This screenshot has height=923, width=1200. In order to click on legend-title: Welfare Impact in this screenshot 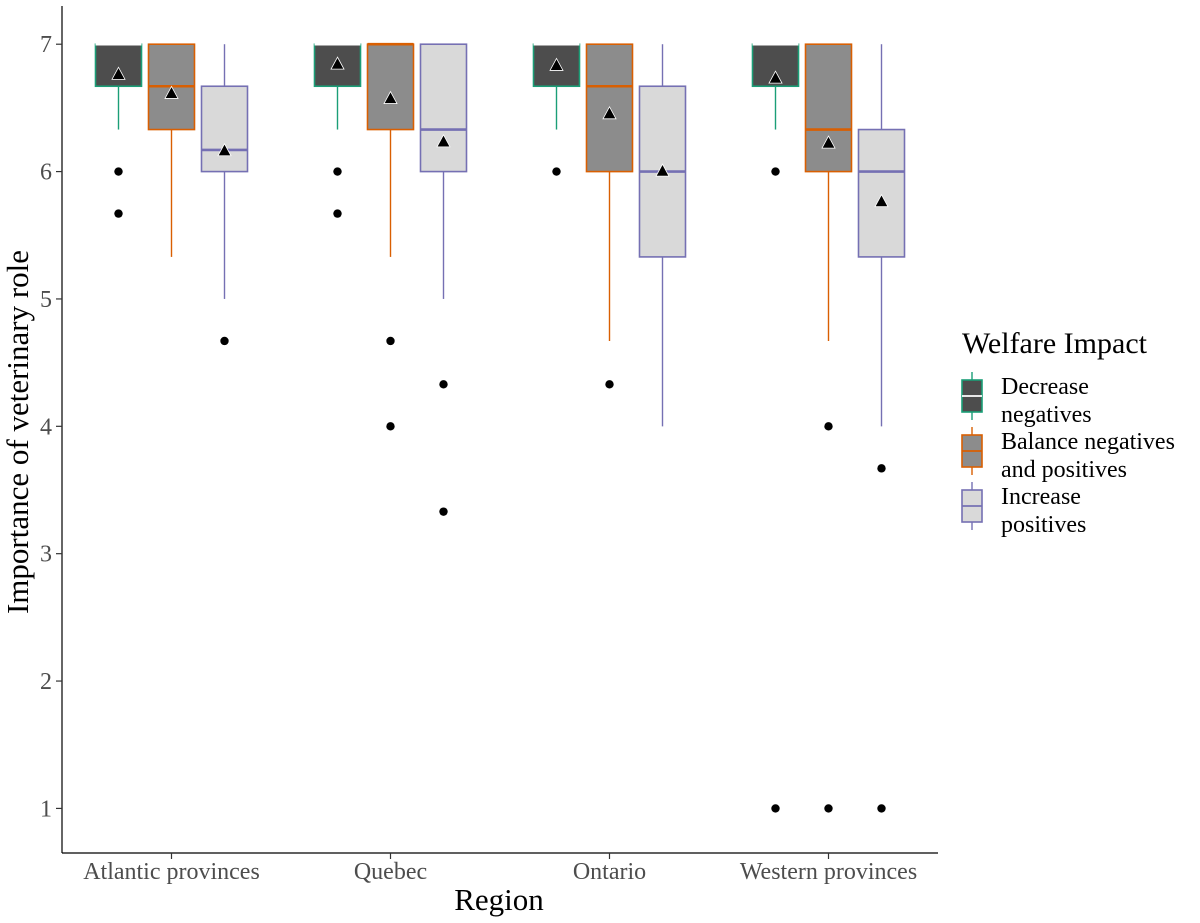, I will do `click(1055, 343)`.